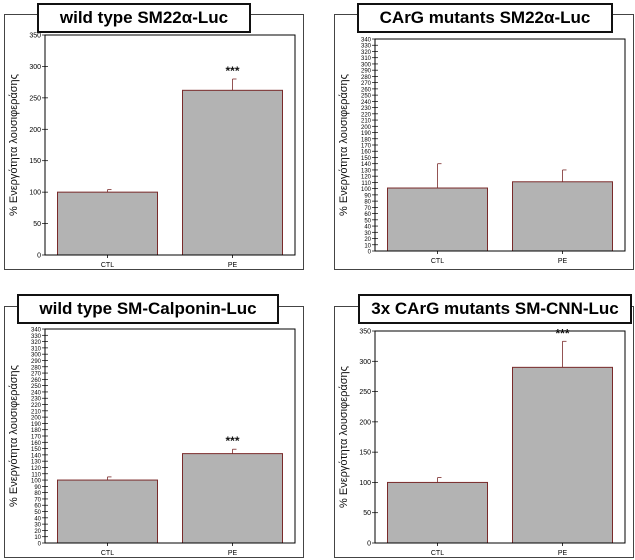  Describe the element at coordinates (366, 165) in the screenshot. I see `y-tick-label: 140` at that location.